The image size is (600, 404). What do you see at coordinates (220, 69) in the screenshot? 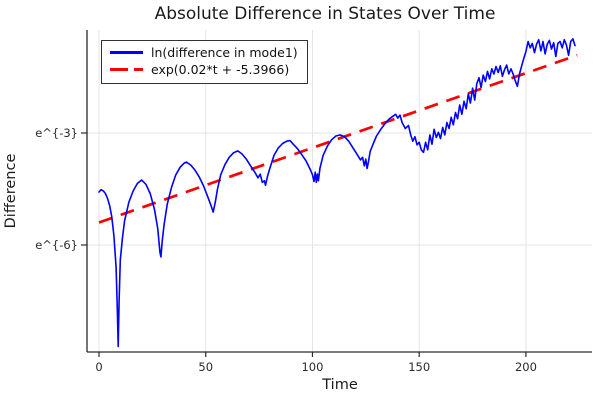
I see `legend-label-exp-fit: exp(0.02*t + -5.3966)` at bounding box center [220, 69].